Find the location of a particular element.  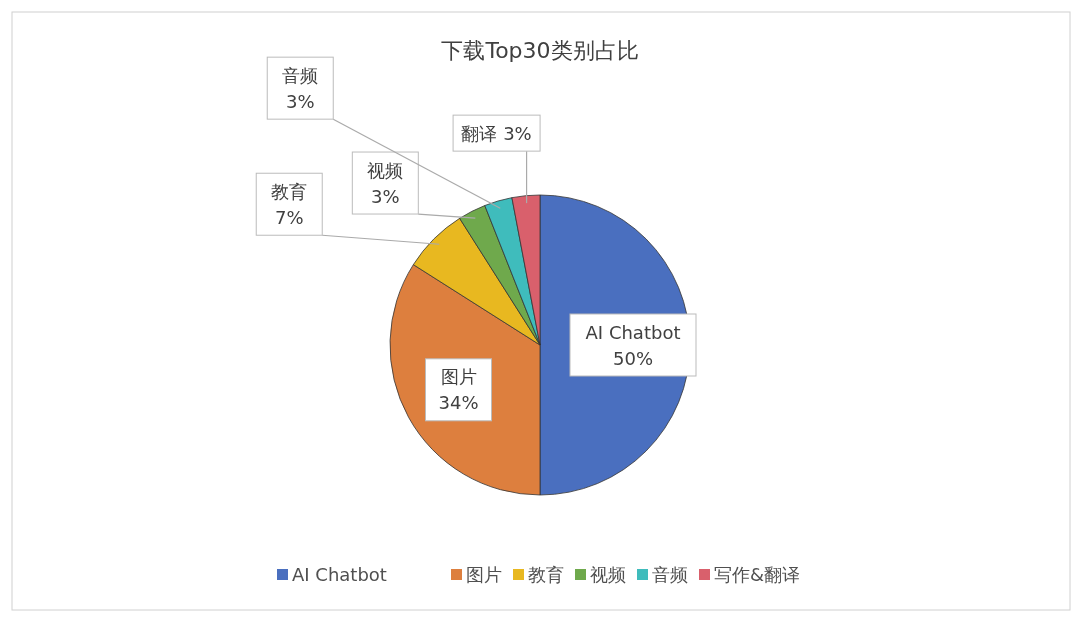

legend-label: 教育 is located at coordinates (546, 574).